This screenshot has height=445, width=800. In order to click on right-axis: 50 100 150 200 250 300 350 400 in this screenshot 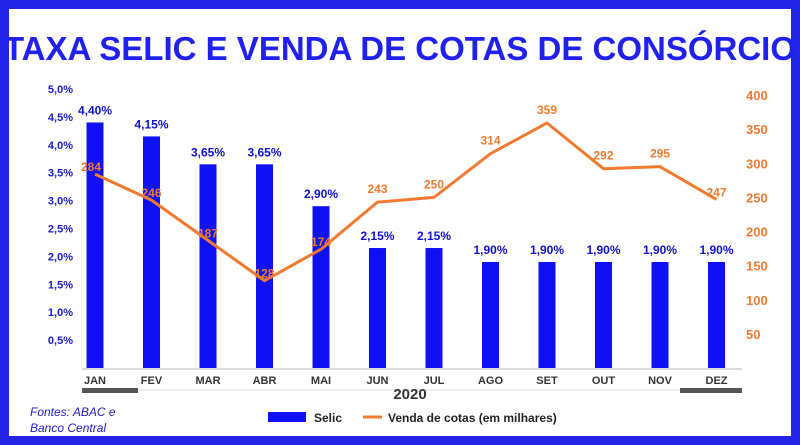, I will do `click(757, 215)`.